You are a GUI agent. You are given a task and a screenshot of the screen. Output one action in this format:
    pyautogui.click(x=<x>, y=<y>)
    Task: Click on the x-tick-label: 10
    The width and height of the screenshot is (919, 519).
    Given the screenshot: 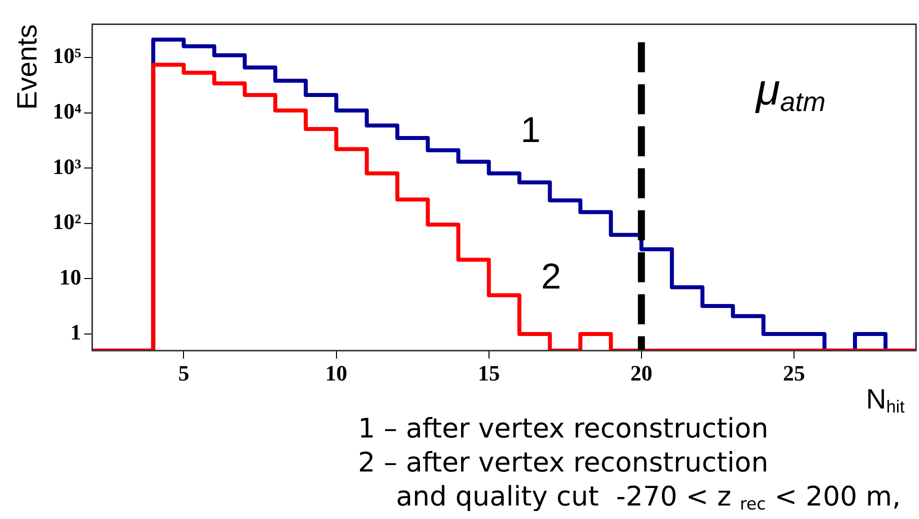 What is the action you would take?
    pyautogui.click(x=336, y=373)
    